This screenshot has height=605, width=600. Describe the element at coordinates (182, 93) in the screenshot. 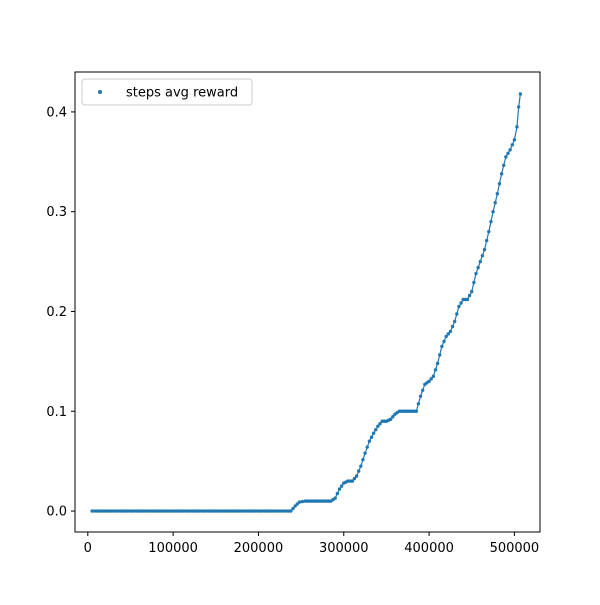

I see `legend-label: steps avg reward` at that location.